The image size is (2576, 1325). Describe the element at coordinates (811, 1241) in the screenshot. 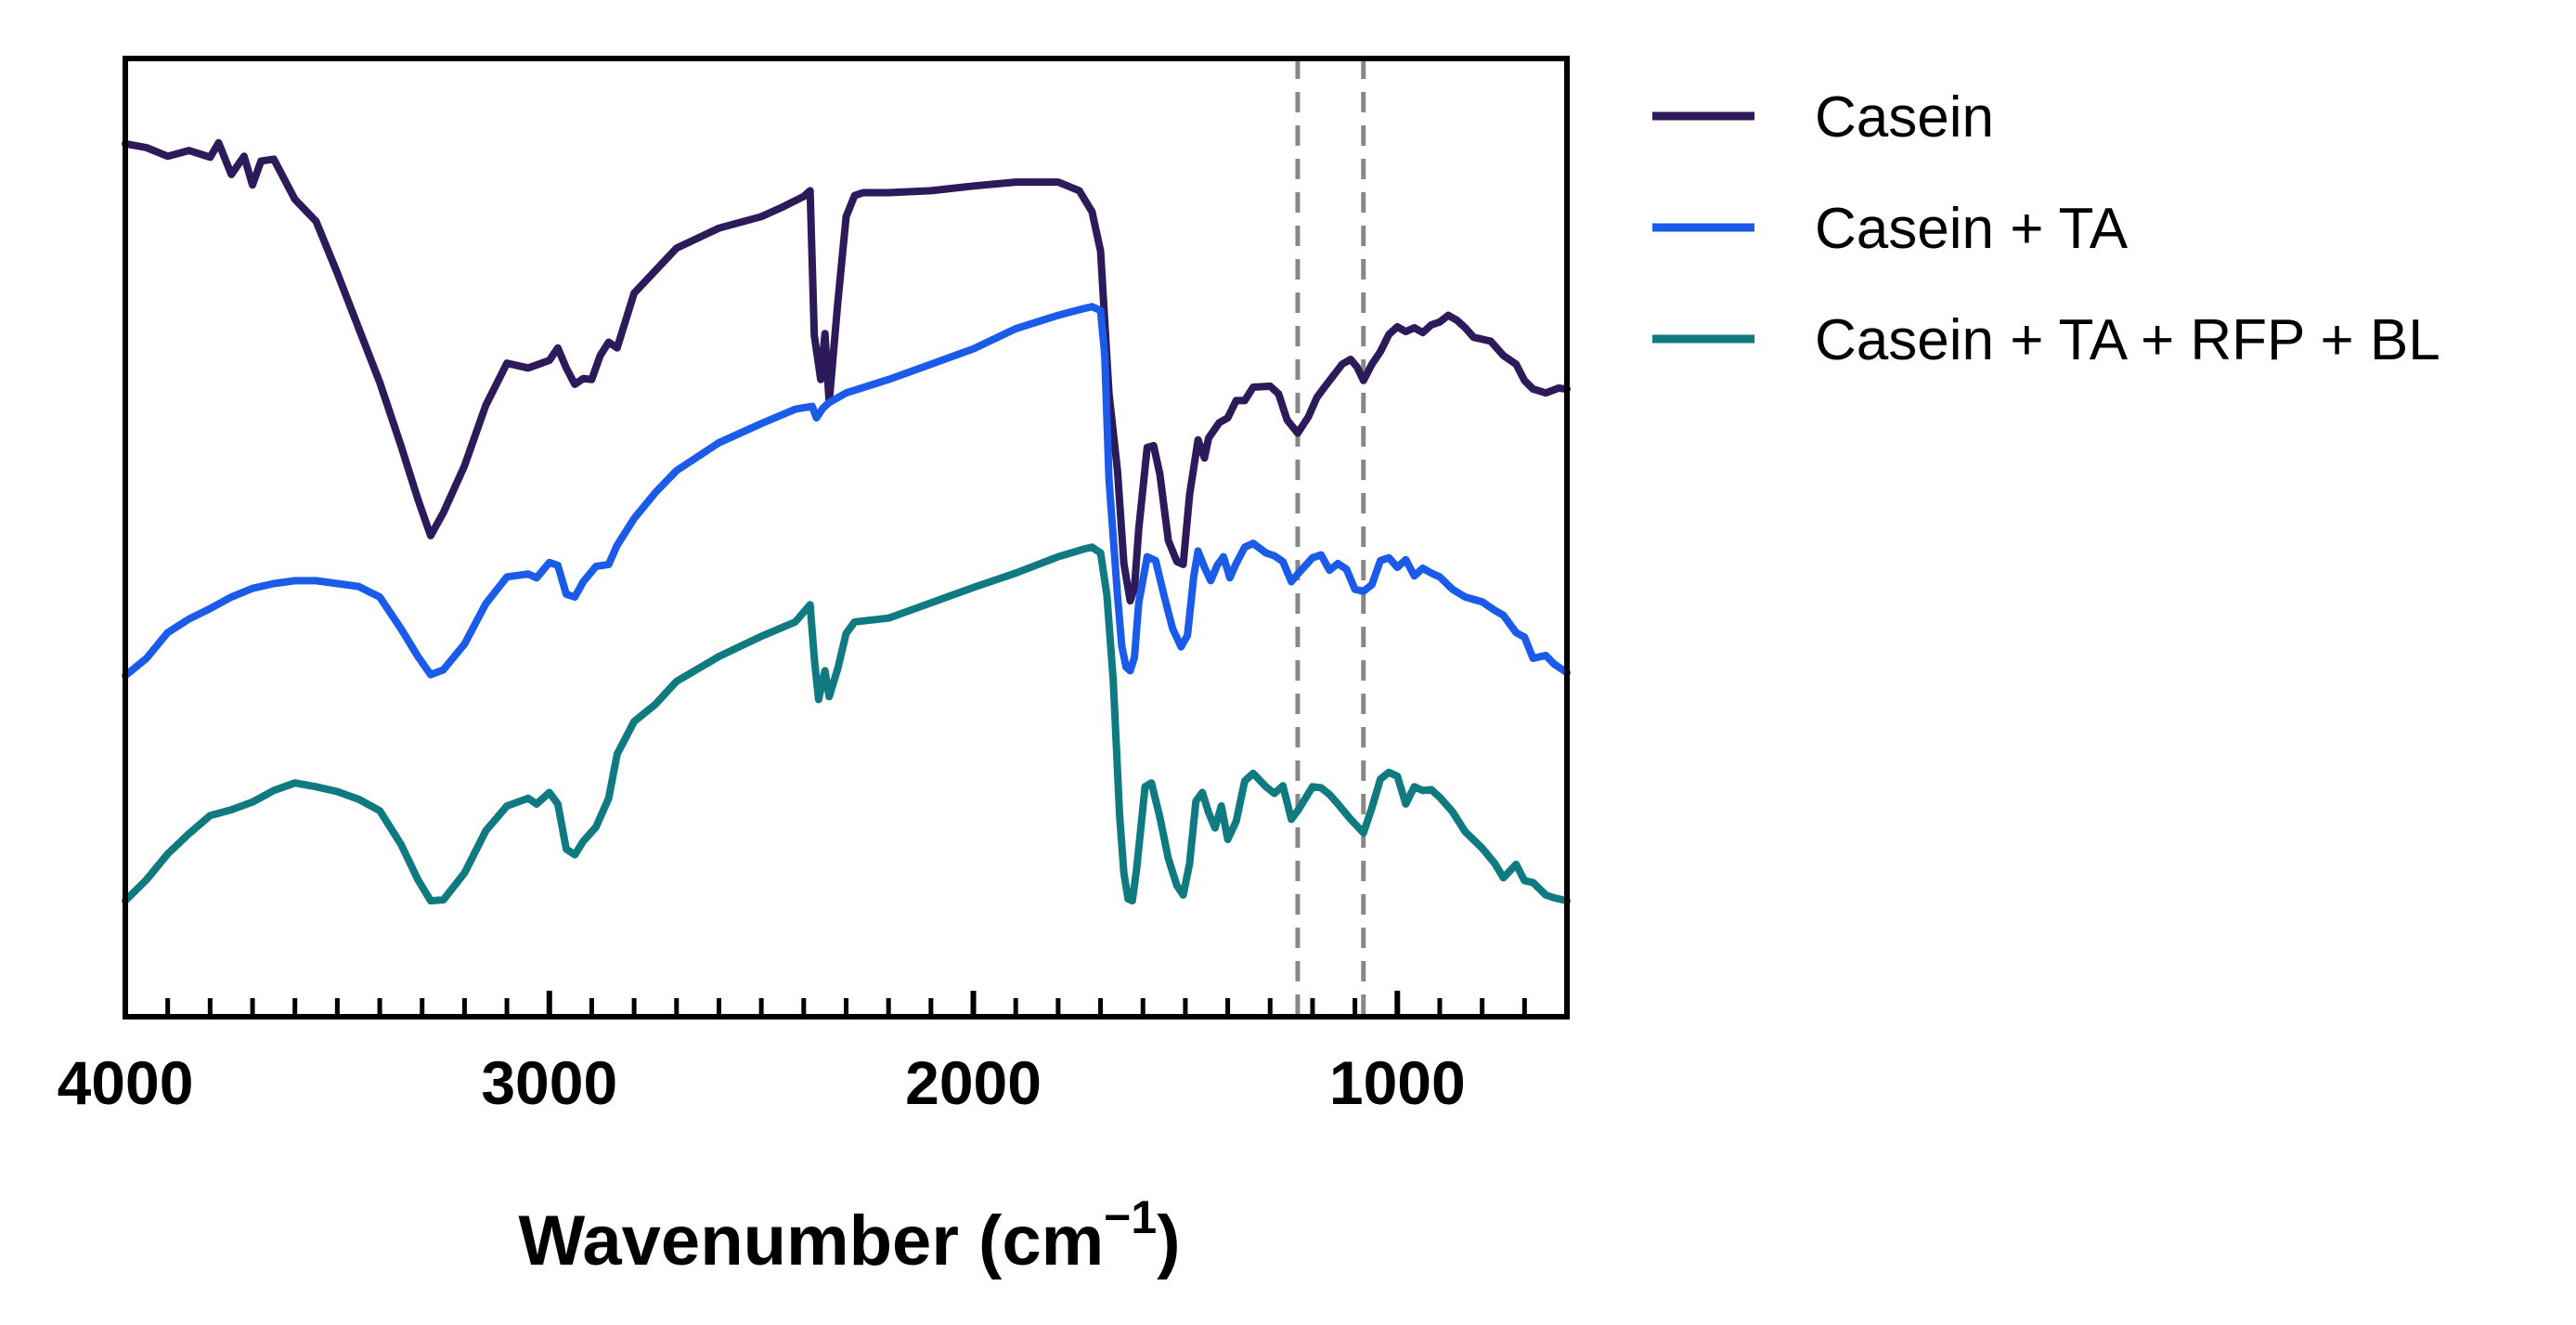

I see `x-axis-title-main: Wavenumber (cm` at that location.